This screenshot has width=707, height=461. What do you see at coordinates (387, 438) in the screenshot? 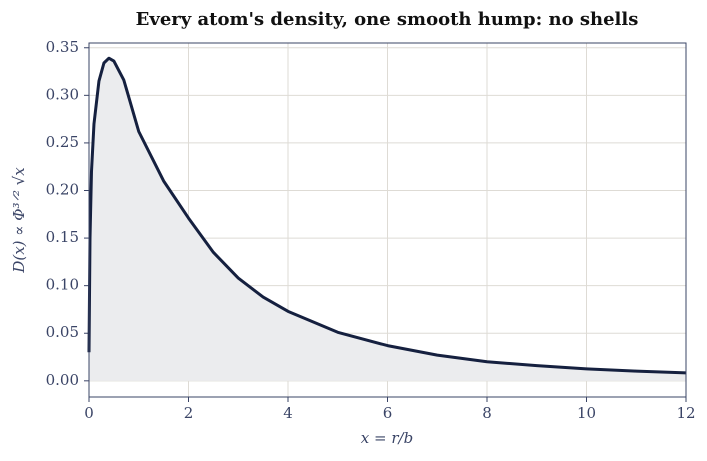
I see `x-axis-label: x = r/b` at bounding box center [387, 438].